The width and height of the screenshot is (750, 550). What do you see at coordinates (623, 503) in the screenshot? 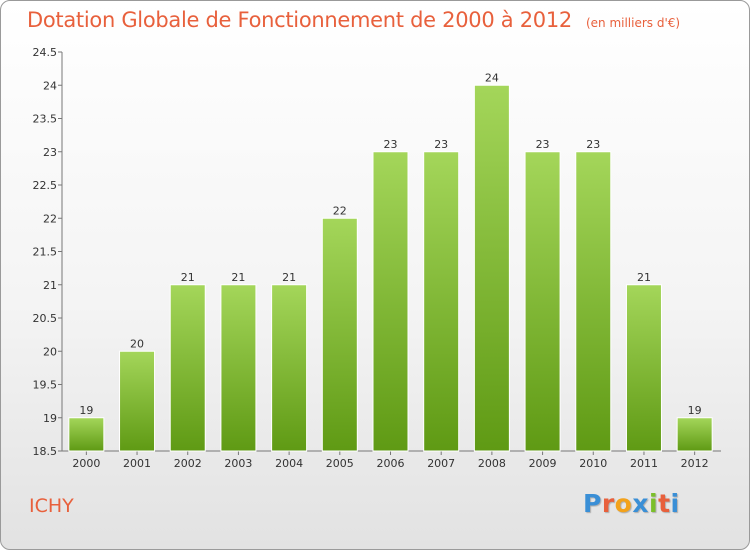
I see `logo-letter: o` at bounding box center [623, 503].